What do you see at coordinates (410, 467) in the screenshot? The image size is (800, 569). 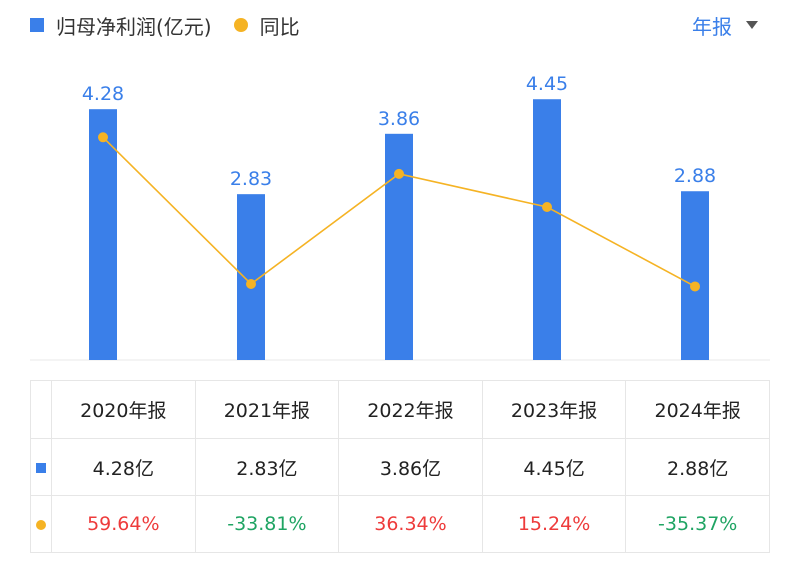 I see `profit-cell: 3.86亿` at bounding box center [410, 467].